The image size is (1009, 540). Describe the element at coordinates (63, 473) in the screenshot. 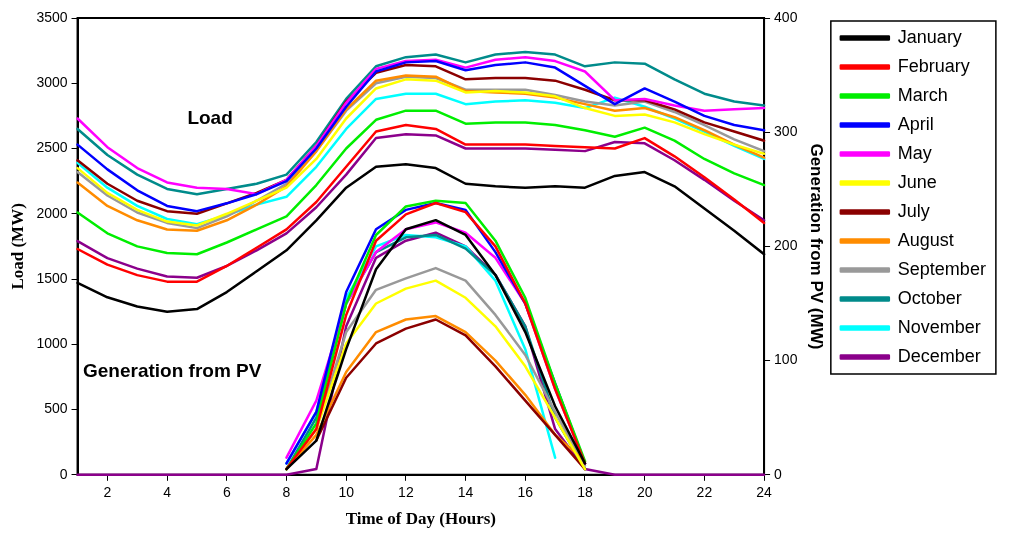

I see `y-tick-label: 0` at that location.